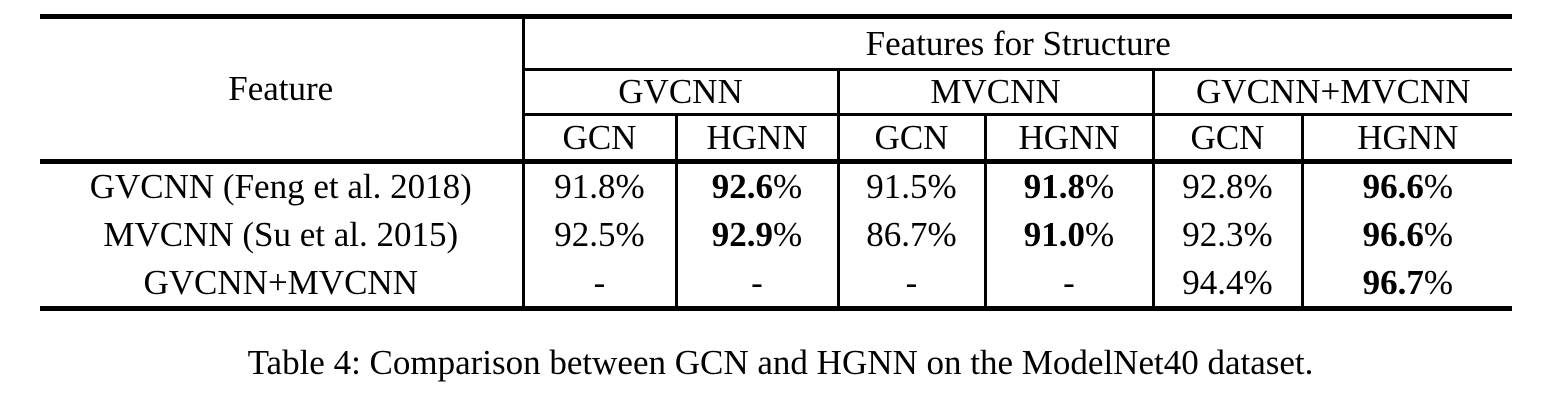 The width and height of the screenshot is (1561, 415). Describe the element at coordinates (1226, 285) in the screenshot. I see `value-cell: 94.4%` at that location.